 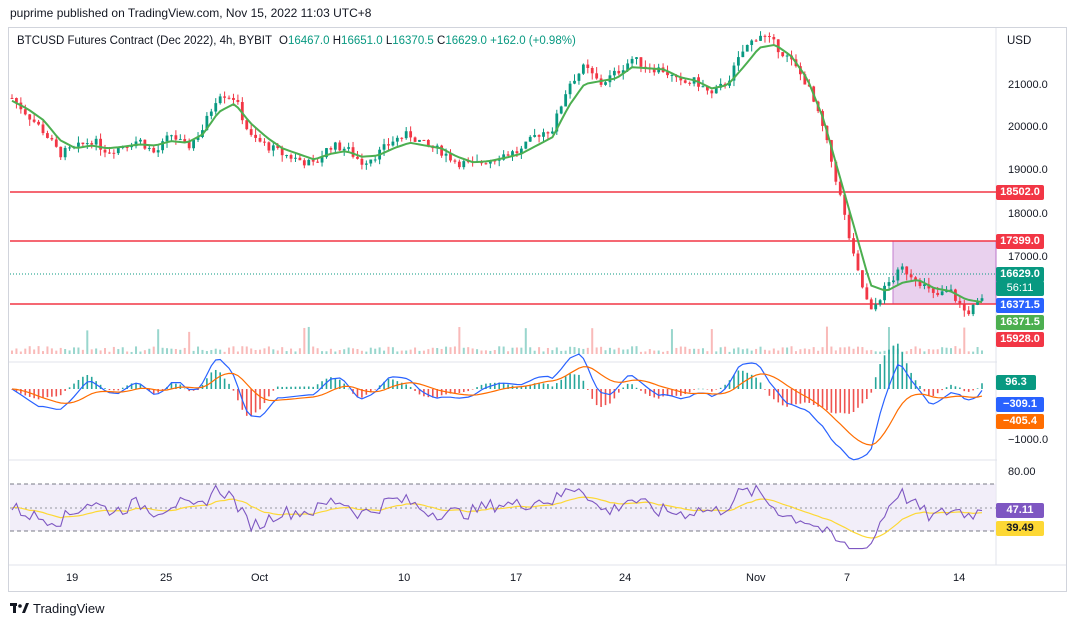 What do you see at coordinates (959, 578) in the screenshot?
I see `time-tick: 14` at bounding box center [959, 578].